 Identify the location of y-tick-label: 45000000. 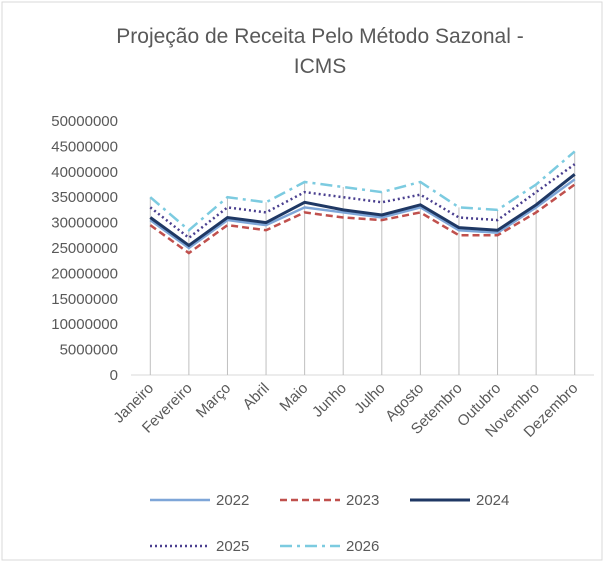
(84, 146).